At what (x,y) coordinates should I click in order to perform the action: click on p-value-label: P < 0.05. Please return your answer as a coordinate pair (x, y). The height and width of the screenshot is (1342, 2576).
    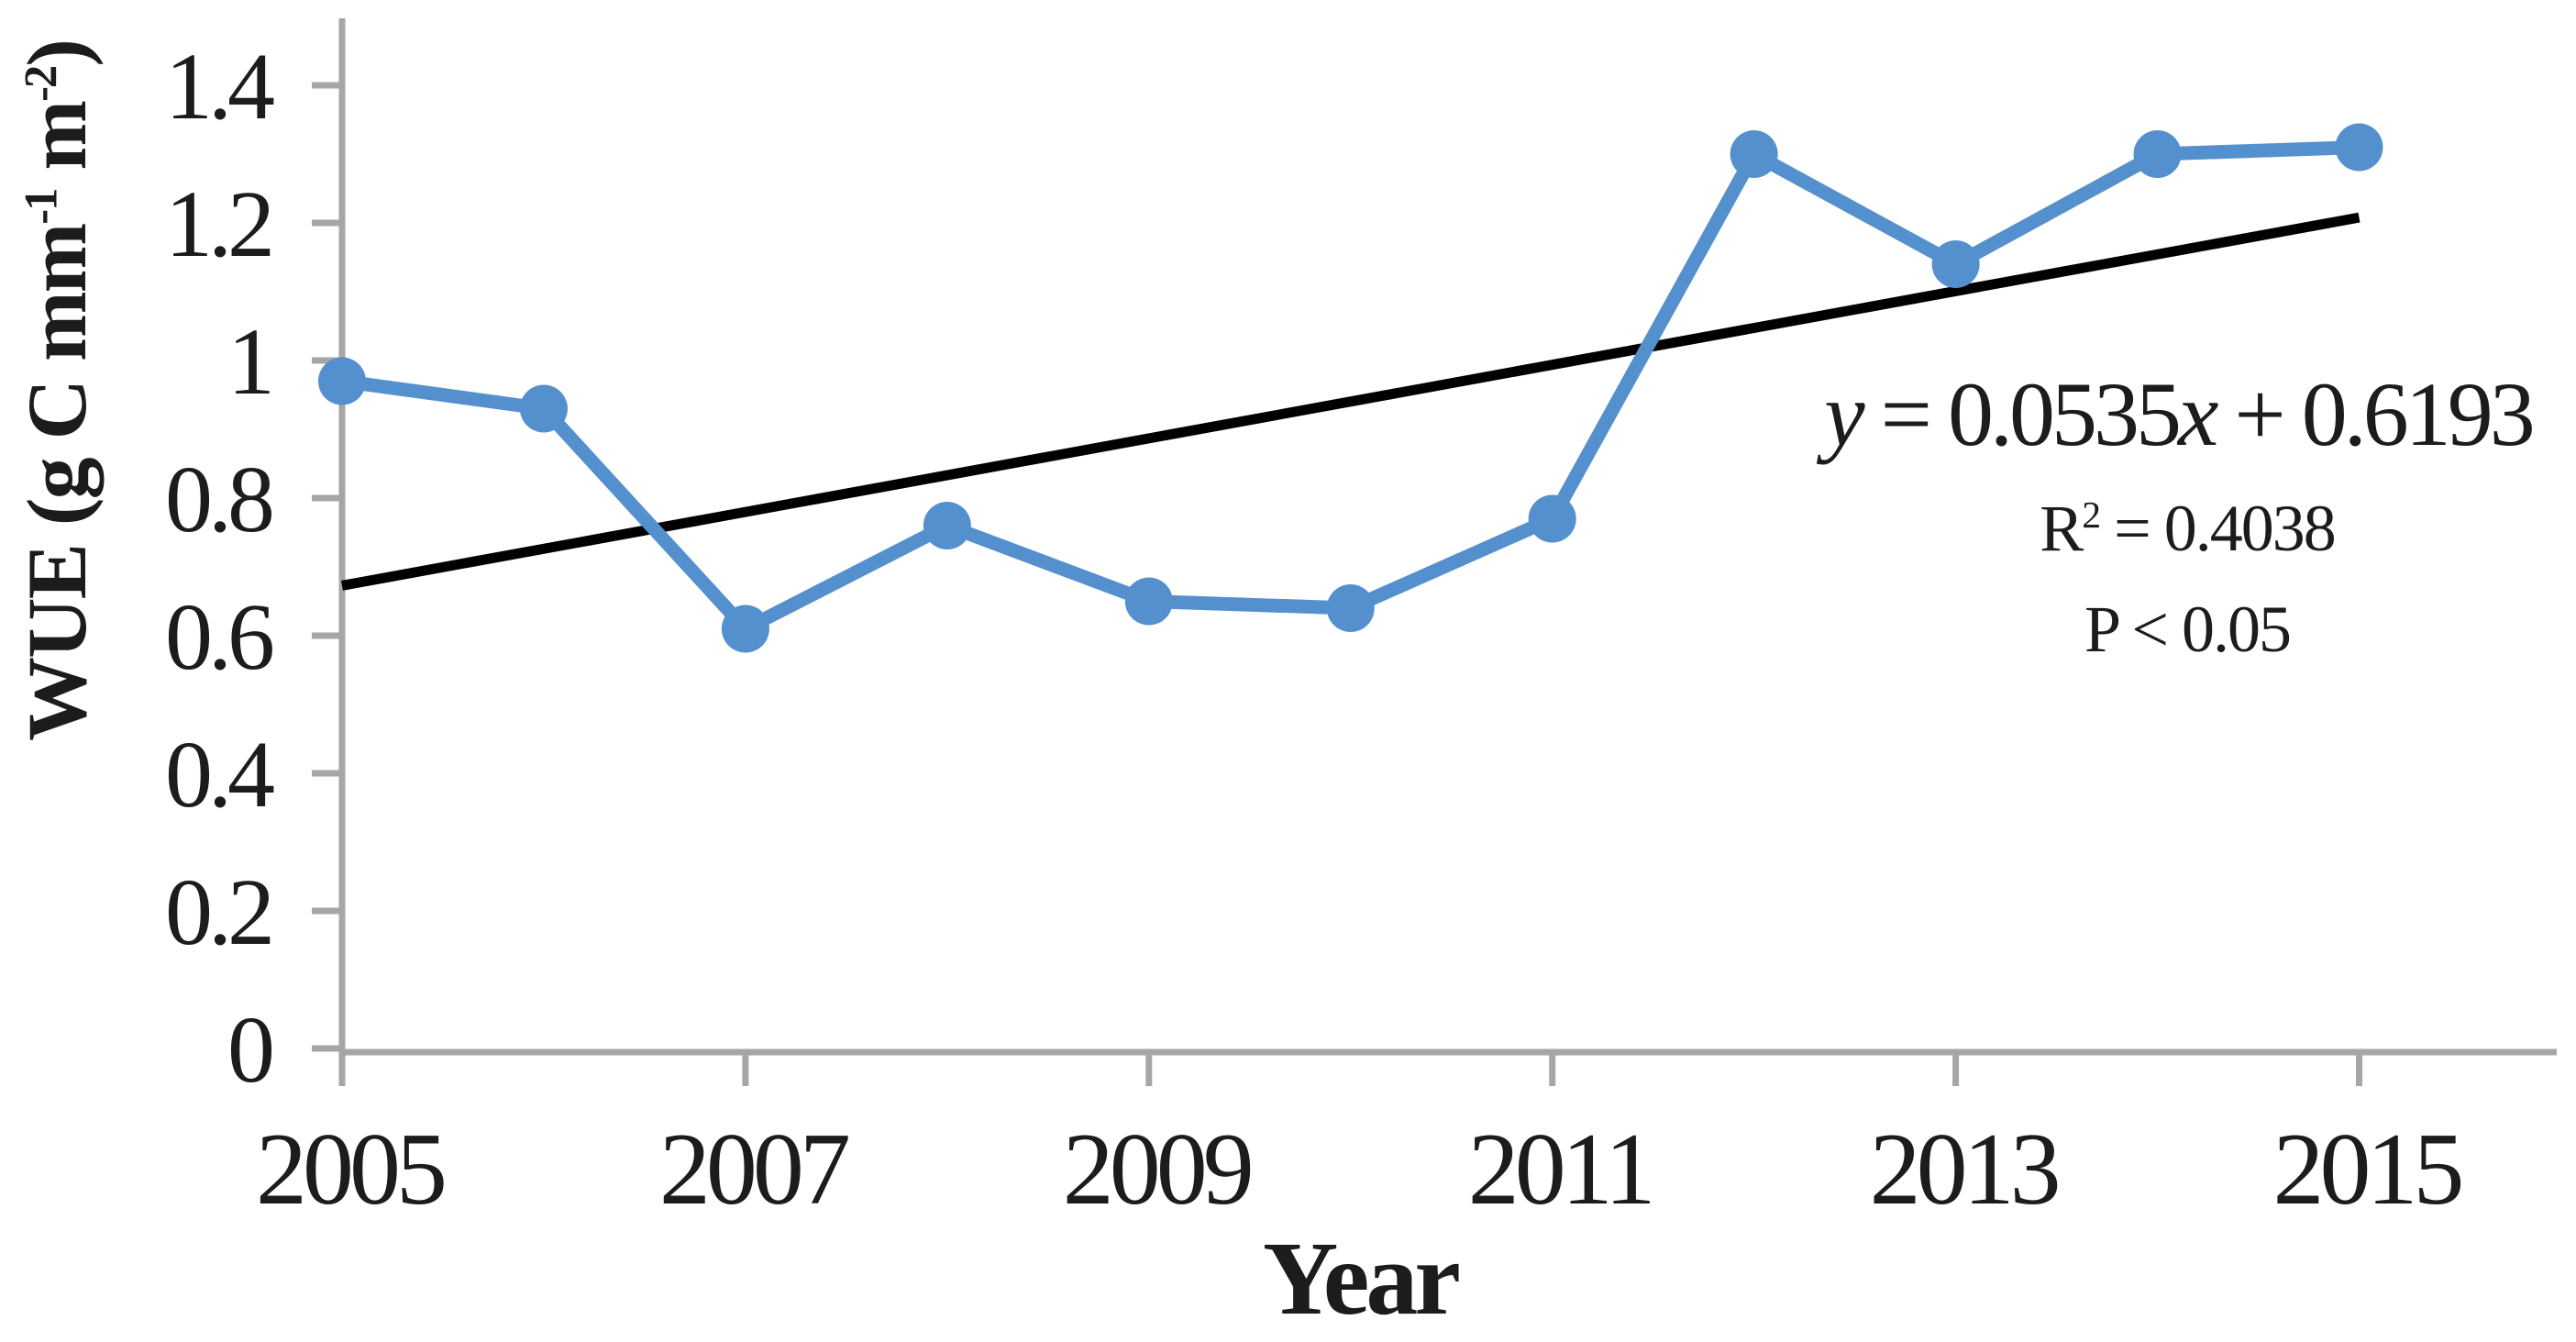
    Looking at the image, I should click on (2188, 629).